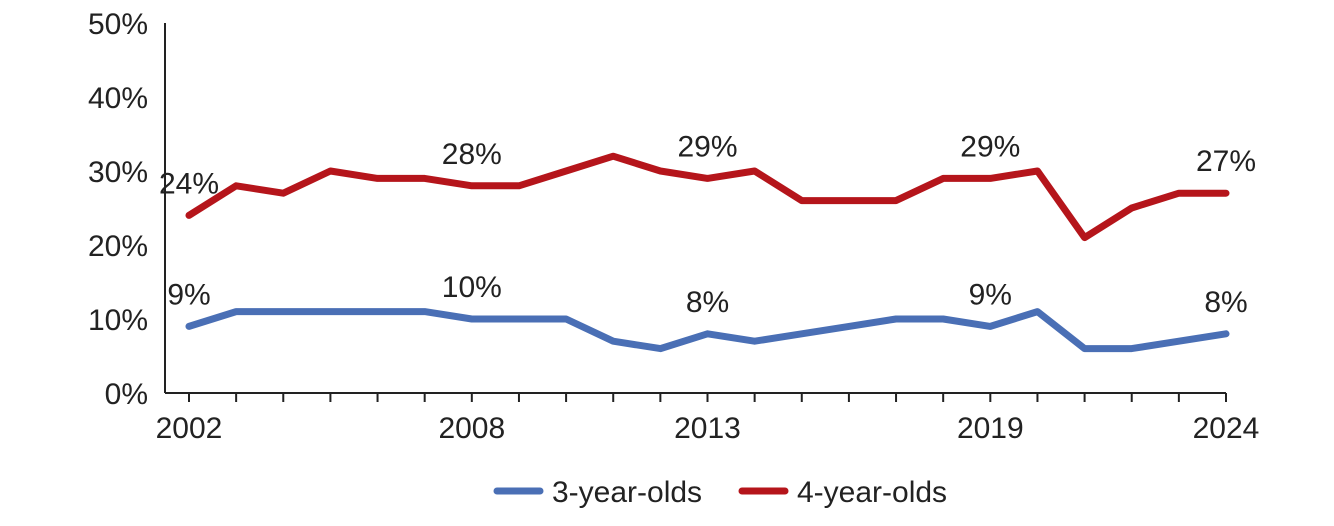 This screenshot has width=1334, height=526. I want to click on legend-item: 4-year-olds, so click(842, 492).